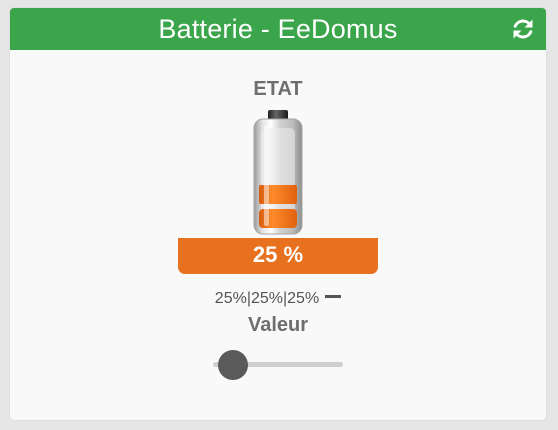 The width and height of the screenshot is (558, 430). I want to click on dash-icon, so click(333, 297).